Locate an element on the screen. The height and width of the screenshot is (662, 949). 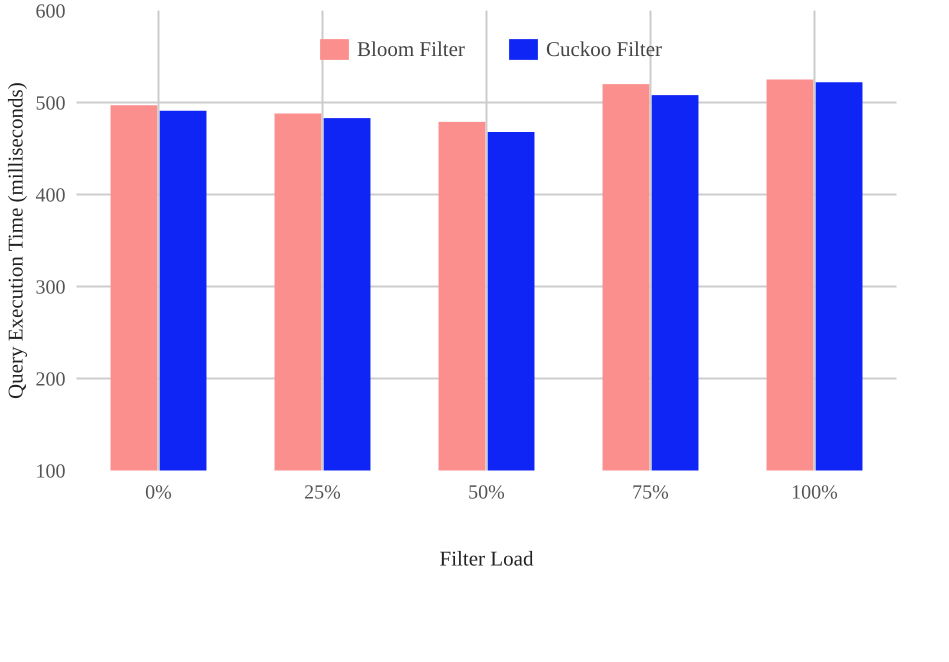
x-tick-label: 50% is located at coordinates (486, 493).